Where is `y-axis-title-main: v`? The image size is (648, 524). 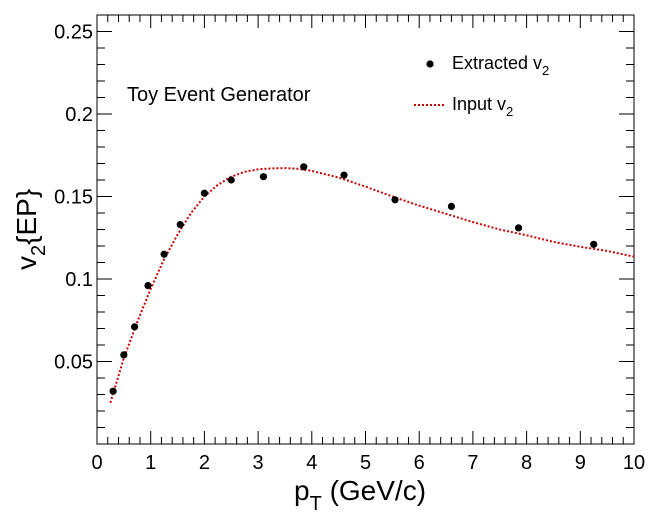 y-axis-title-main: v is located at coordinates (26, 263).